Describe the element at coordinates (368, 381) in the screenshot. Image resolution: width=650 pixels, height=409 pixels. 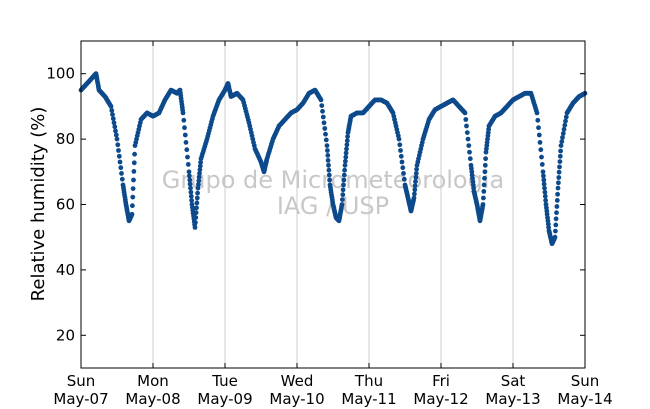
I see `x-tick-label-day: Thu` at that location.